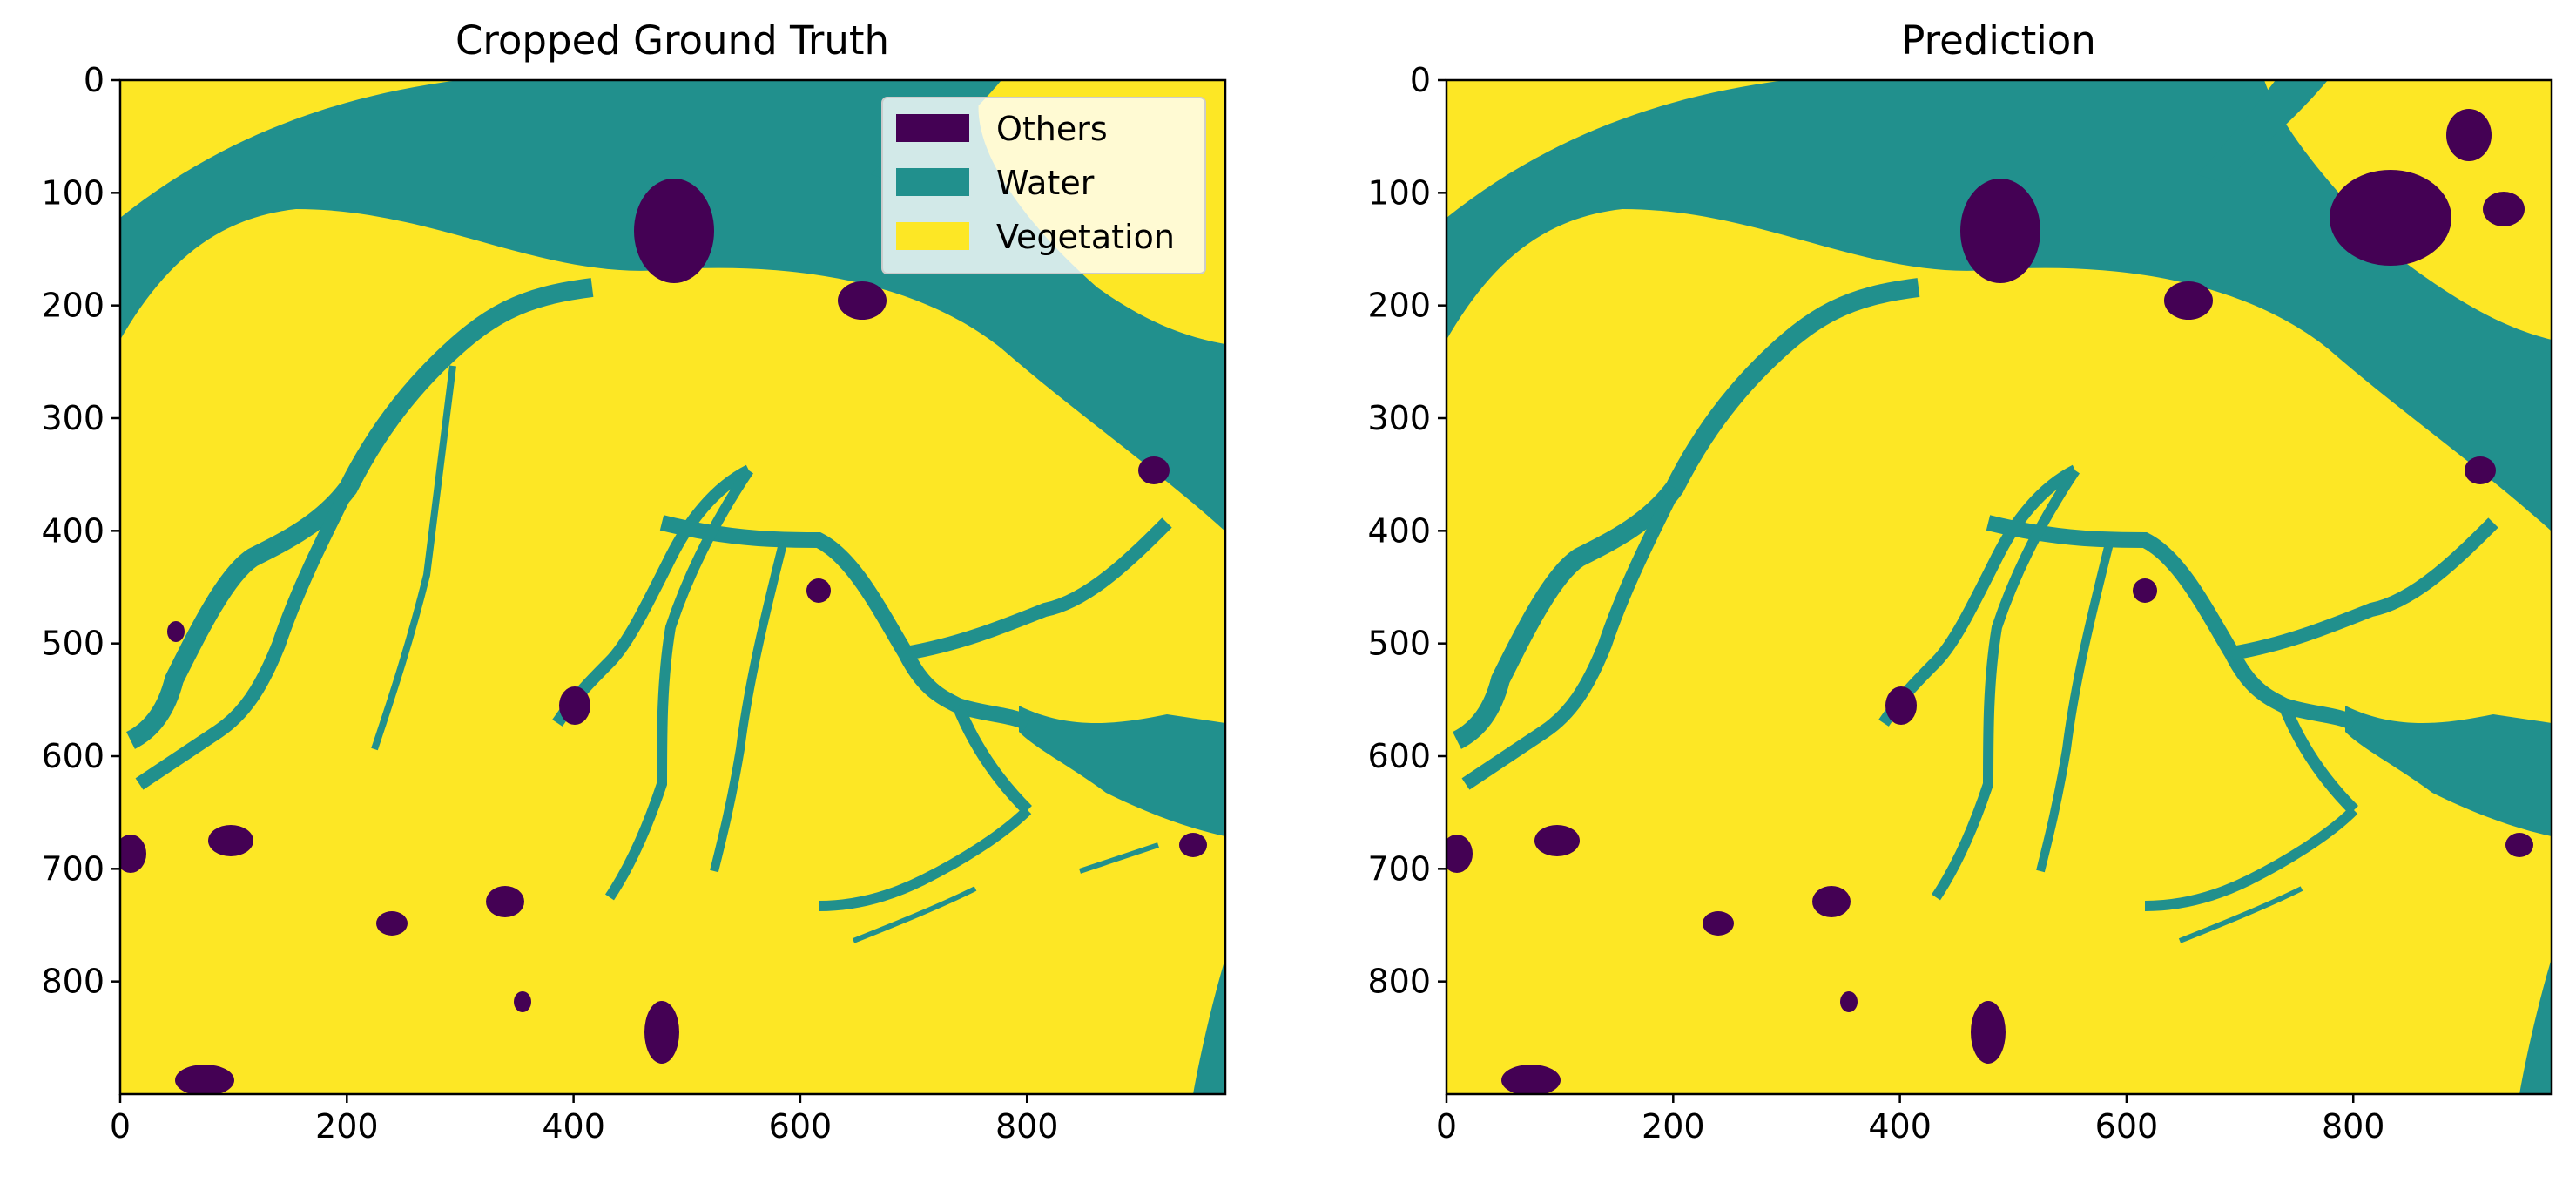  I want to click on legend-label-vegetation: Vegetation, so click(1085, 237).